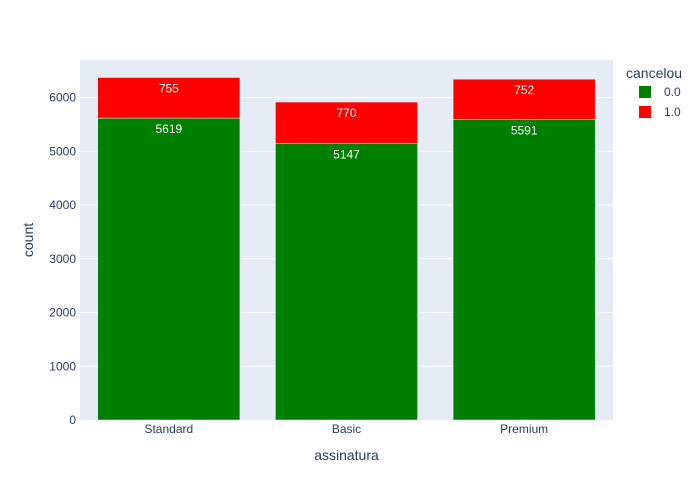 The image size is (700, 500). What do you see at coordinates (62, 366) in the screenshot?
I see `y-tick-label: 1000` at bounding box center [62, 366].